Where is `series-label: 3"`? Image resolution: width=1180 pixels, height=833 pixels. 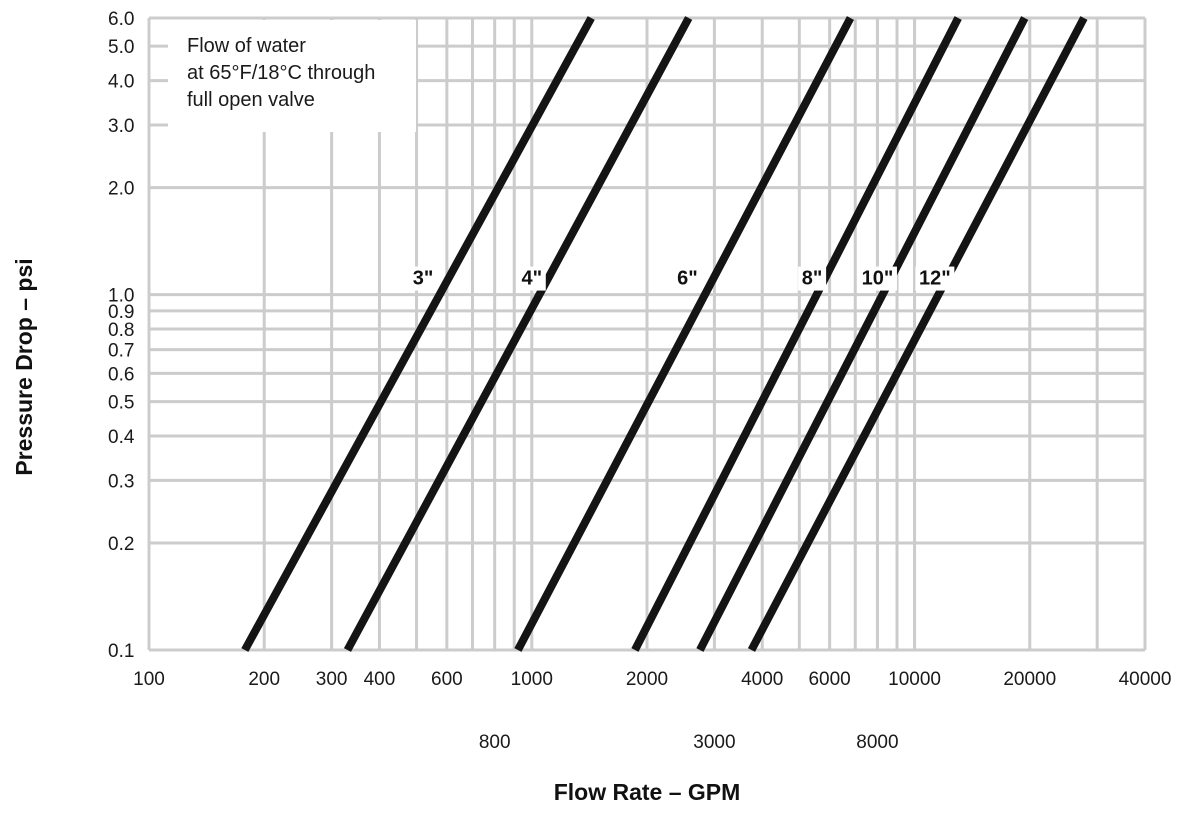 series-label: 3" is located at coordinates (423, 279).